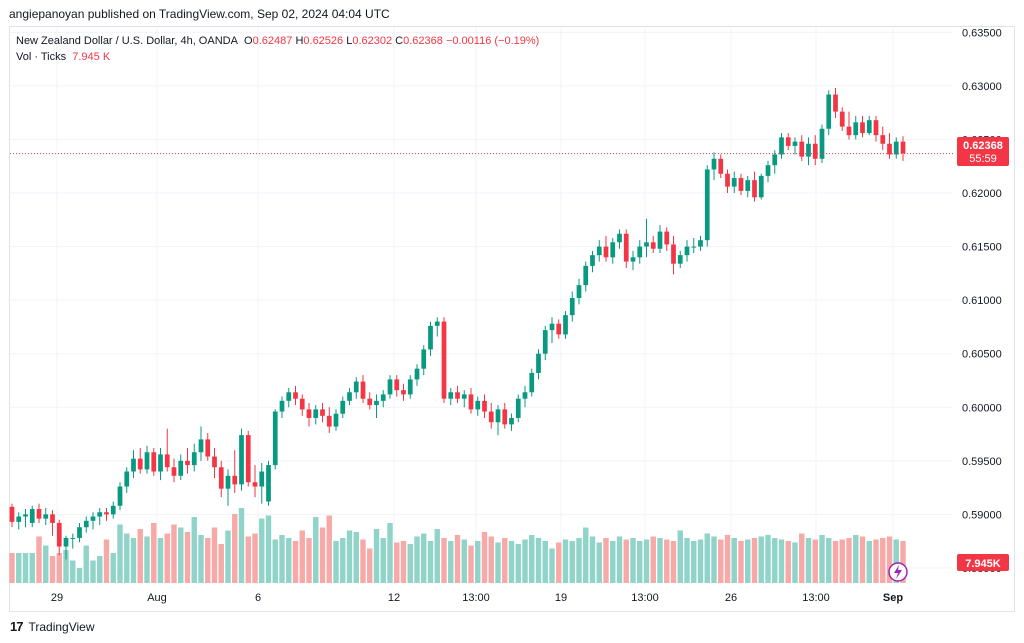  I want to click on price-tick-label: 0.62000, so click(982, 194).